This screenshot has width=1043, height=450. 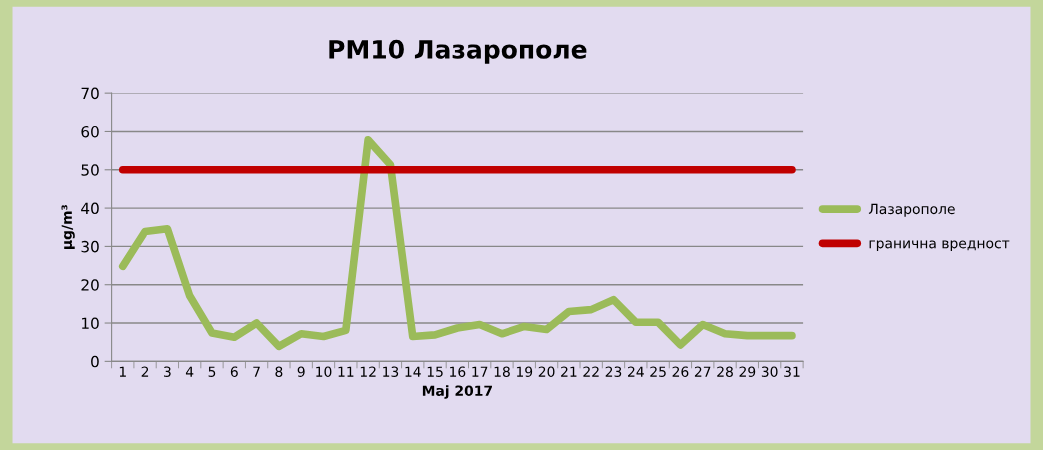 I want to click on x-tick-label: 19, so click(x=524, y=371).